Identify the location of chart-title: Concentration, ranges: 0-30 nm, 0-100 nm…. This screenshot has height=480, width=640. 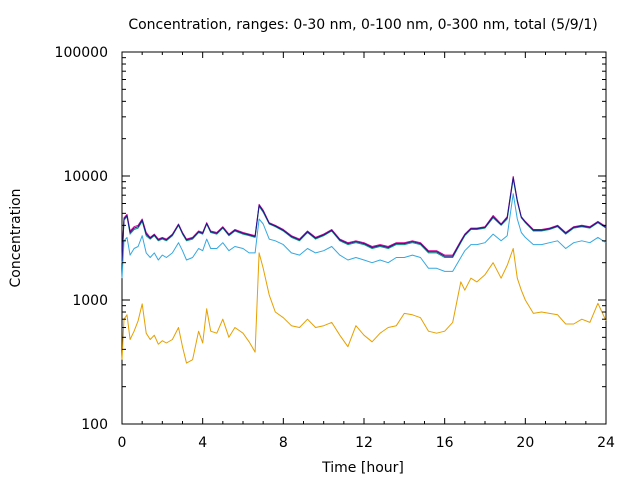
(362, 25).